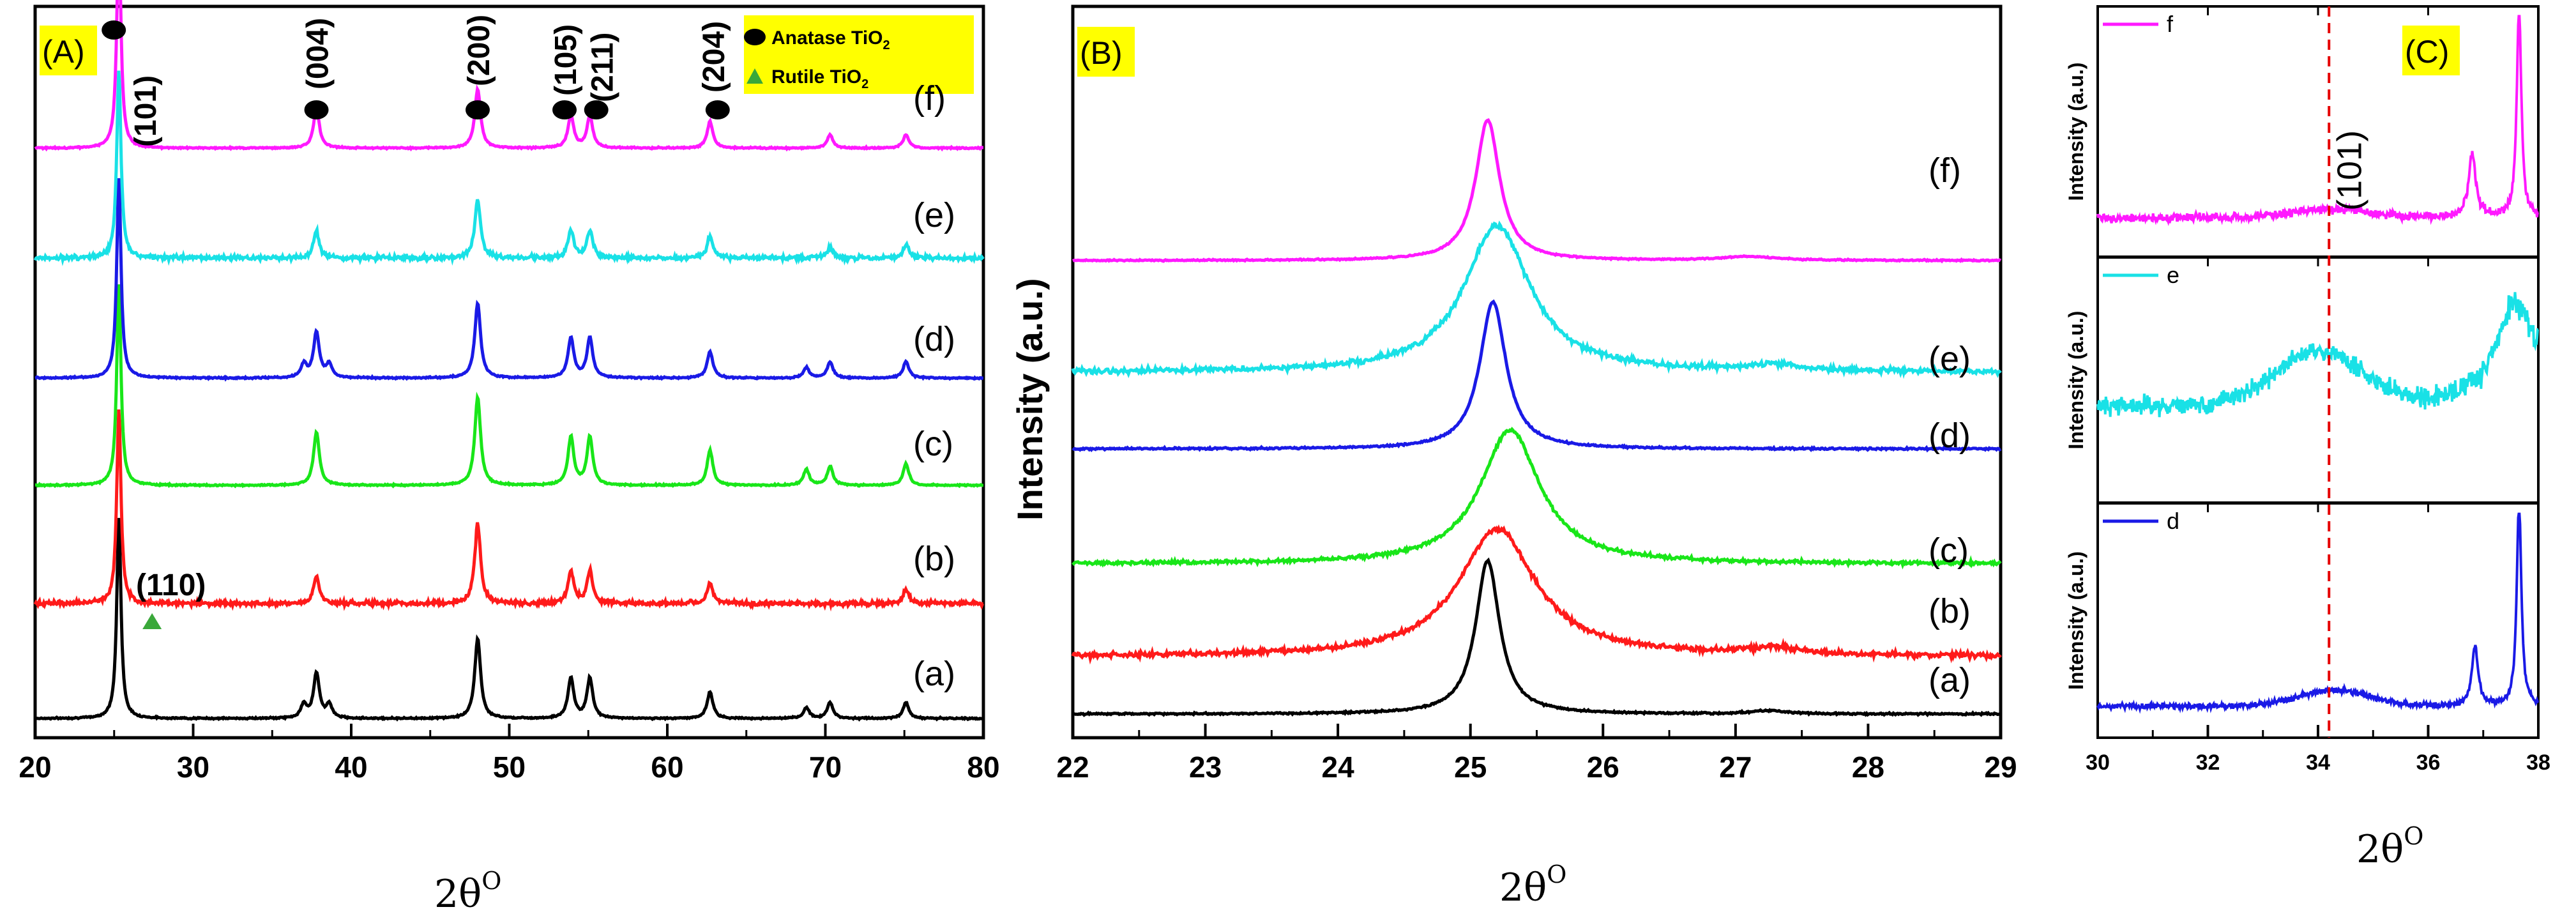 Image resolution: width=2576 pixels, height=914 pixels. I want to click on panel-a-sample-label: (d), so click(934, 339).